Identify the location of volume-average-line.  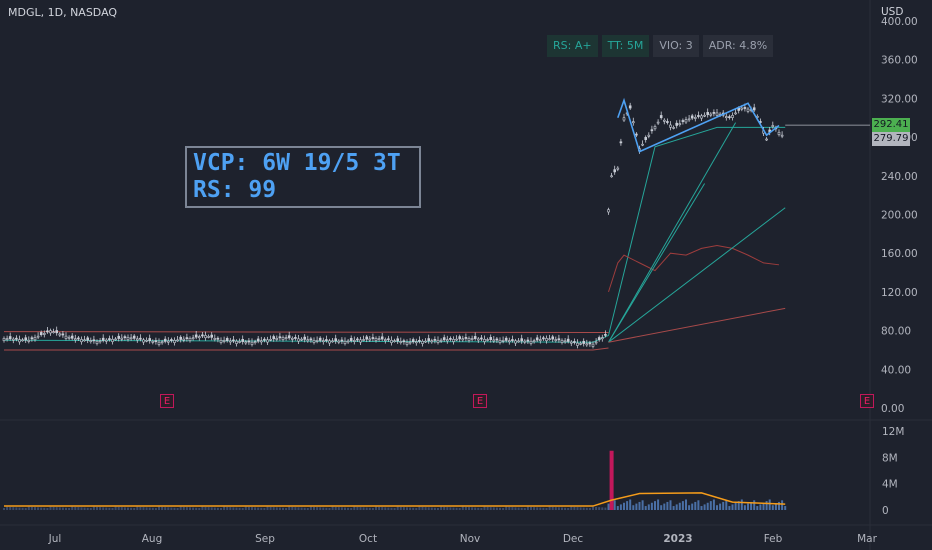
(395, 499).